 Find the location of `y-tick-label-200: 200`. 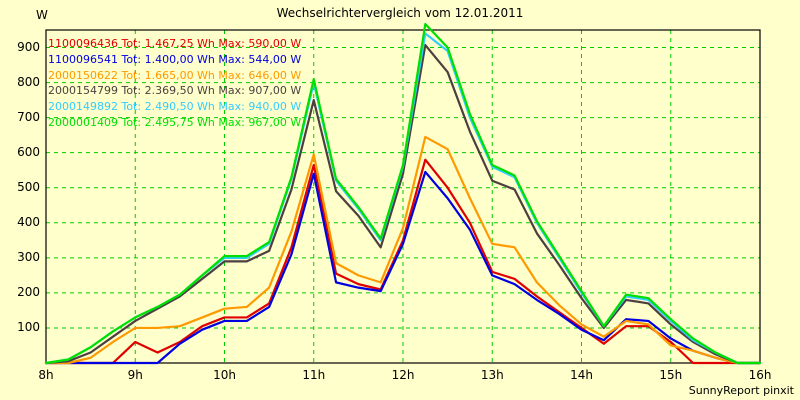

y-tick-label-200: 200 is located at coordinates (28, 291).